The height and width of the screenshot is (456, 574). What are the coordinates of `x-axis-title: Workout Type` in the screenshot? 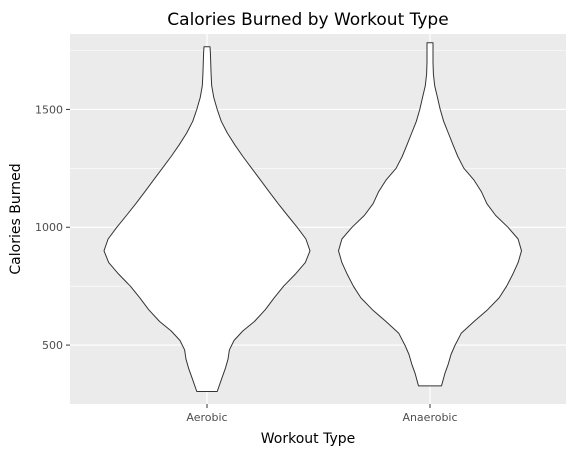 It's located at (308, 439).